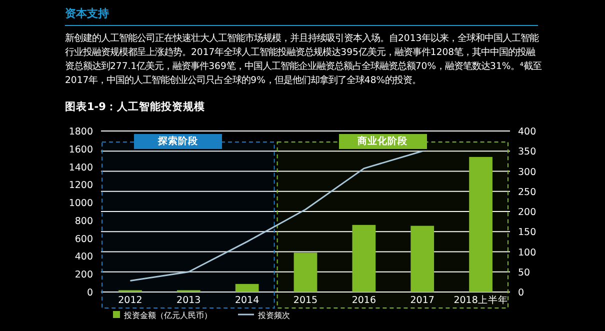 The height and width of the screenshot is (331, 605). What do you see at coordinates (130, 300) in the screenshot?
I see `x-tick-label: 2012` at bounding box center [130, 300].